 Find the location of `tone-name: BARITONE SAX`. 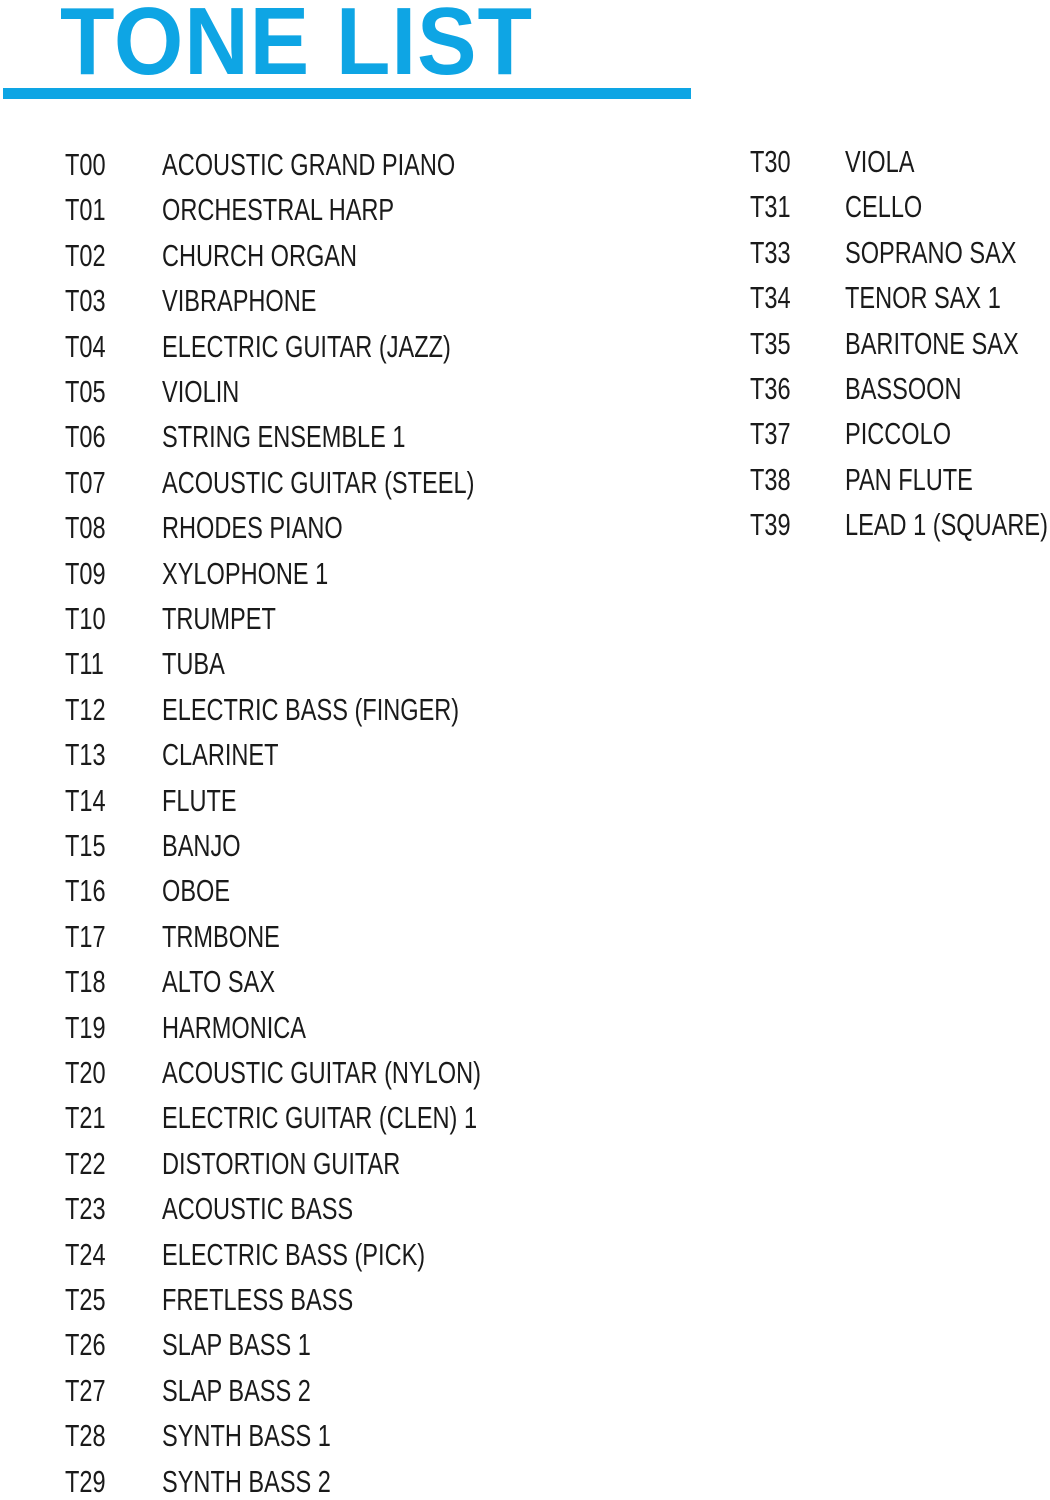

tone-name: BARITONE SAX is located at coordinates (932, 343).